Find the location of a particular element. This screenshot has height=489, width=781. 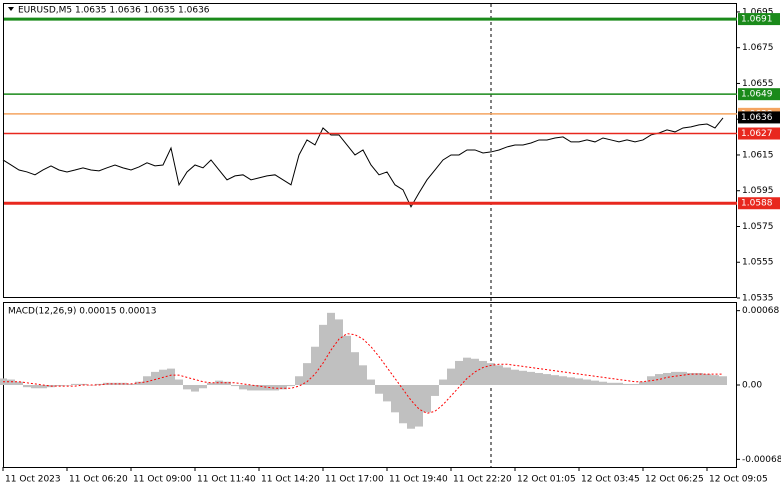

x-tick-label: 12 Oct 01:05 is located at coordinates (546, 480).